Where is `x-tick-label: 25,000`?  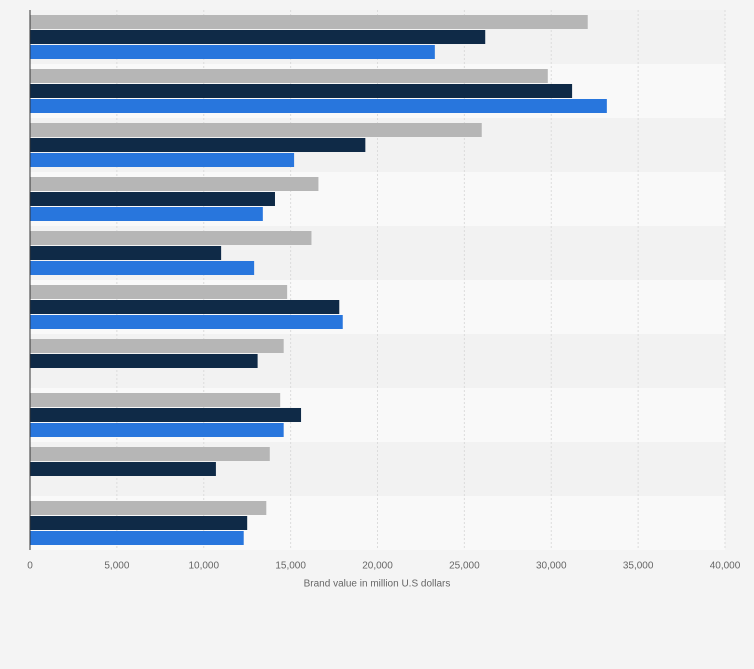 x-tick-label: 25,000 is located at coordinates (464, 566).